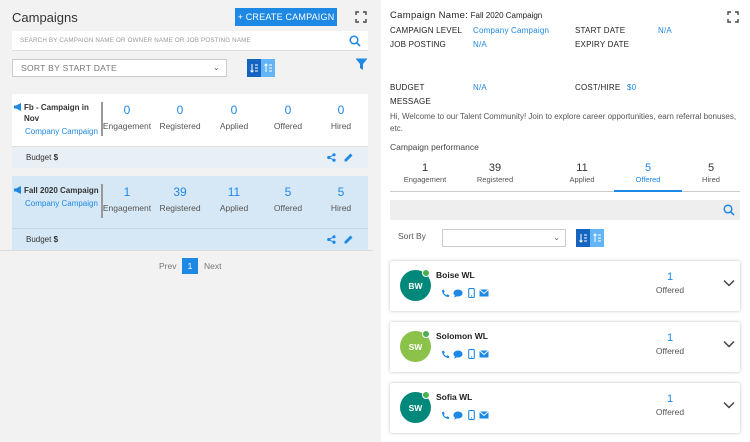 The width and height of the screenshot is (750, 442). I want to click on page-1-button: 1, so click(190, 266).